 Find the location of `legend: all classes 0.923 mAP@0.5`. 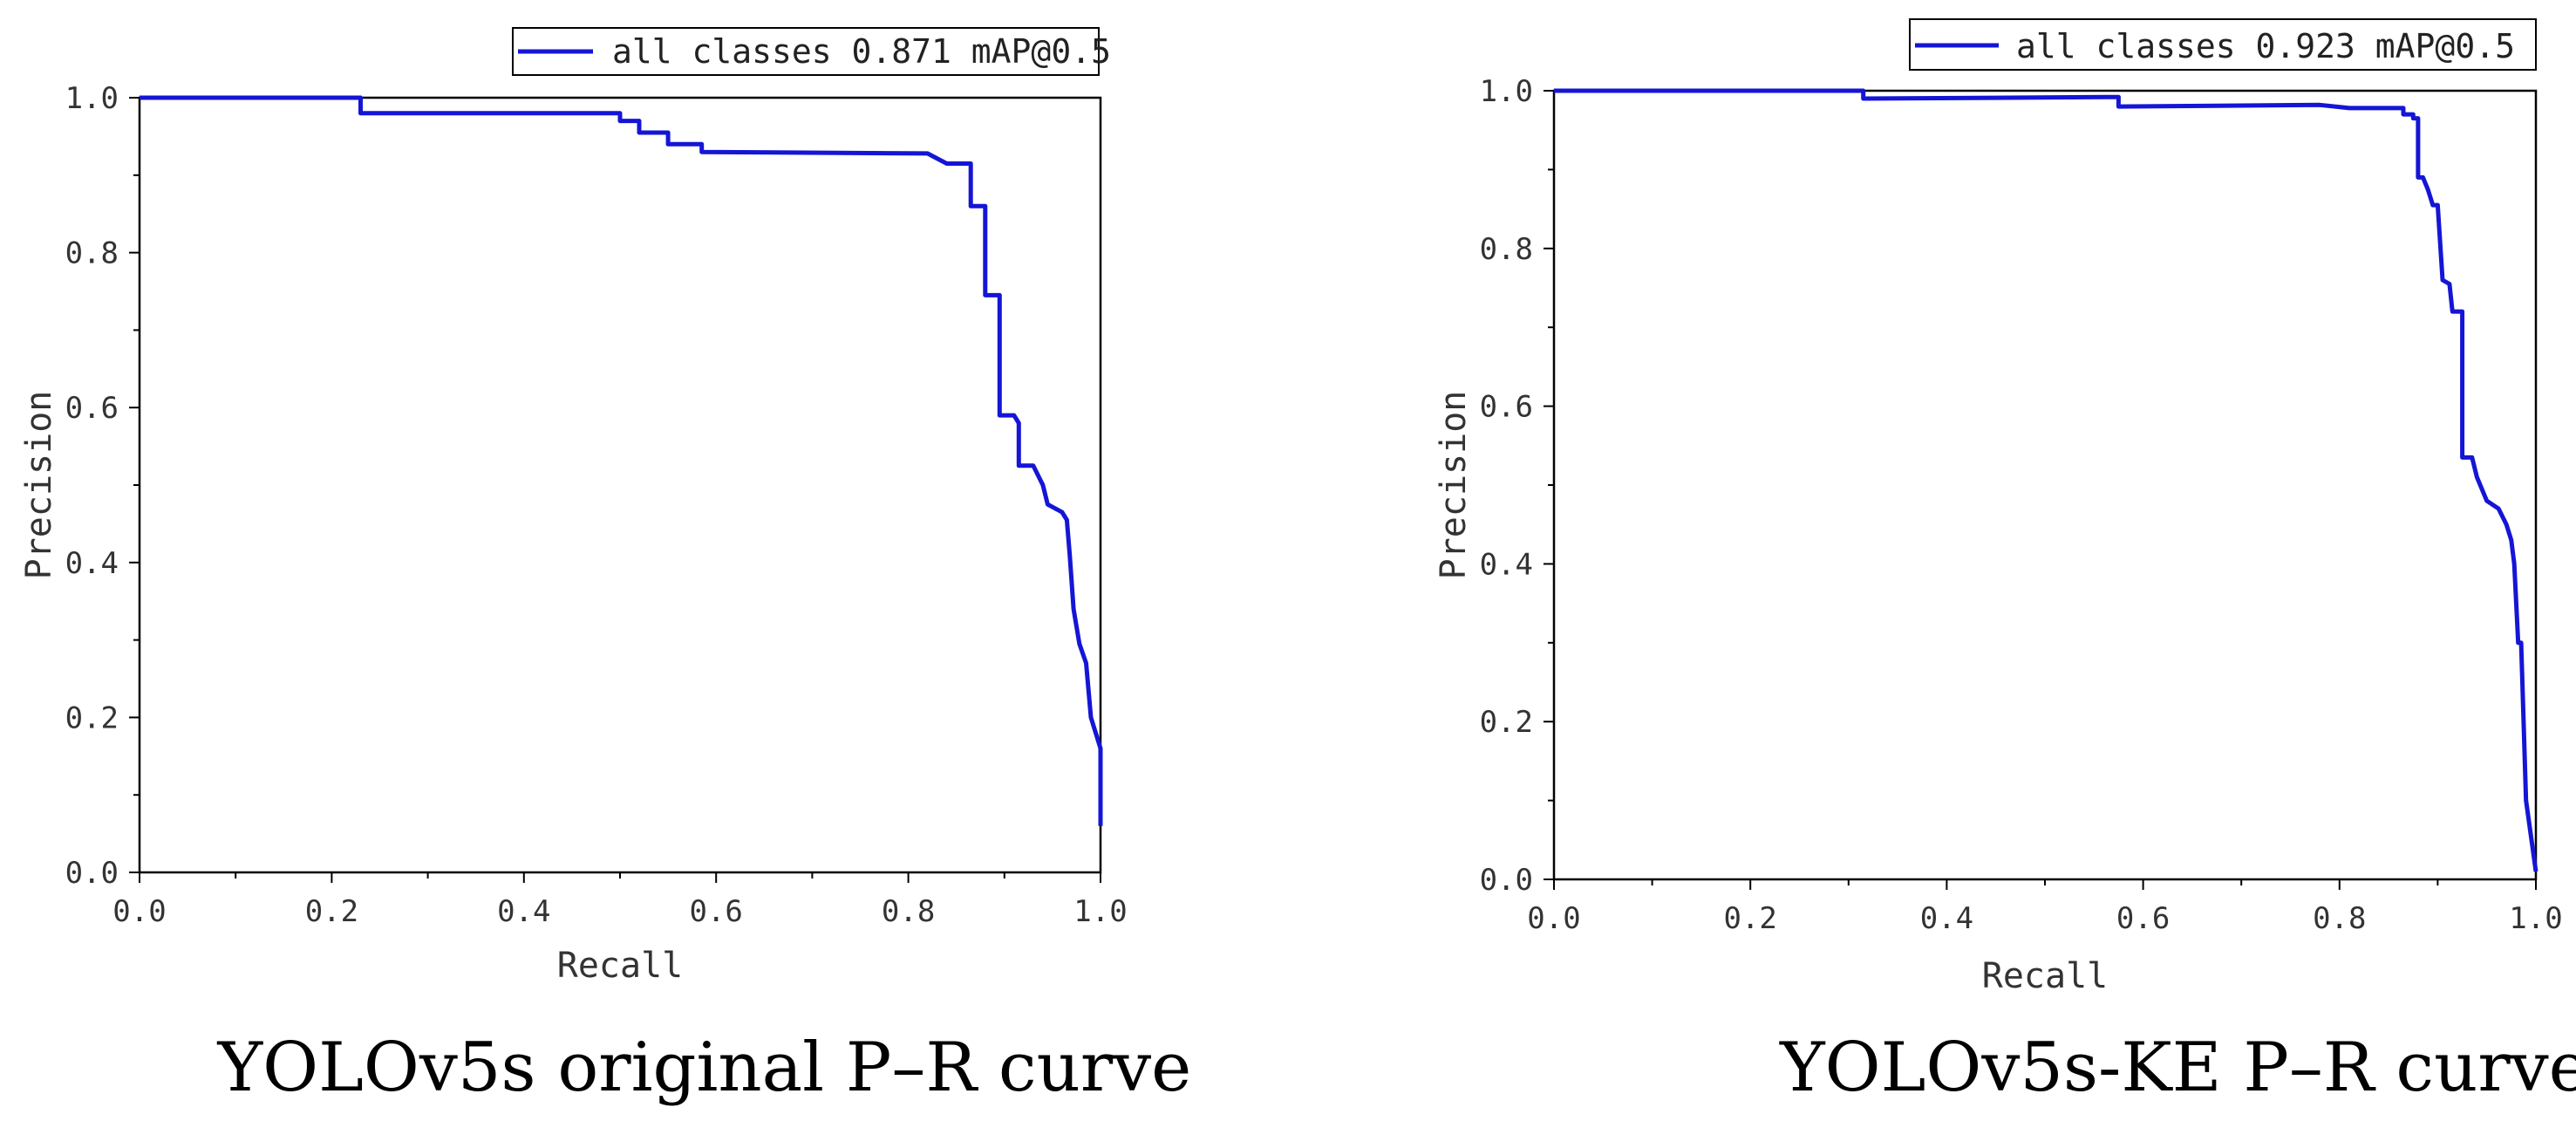

legend: all classes 0.923 mAP@0.5 is located at coordinates (2223, 44).